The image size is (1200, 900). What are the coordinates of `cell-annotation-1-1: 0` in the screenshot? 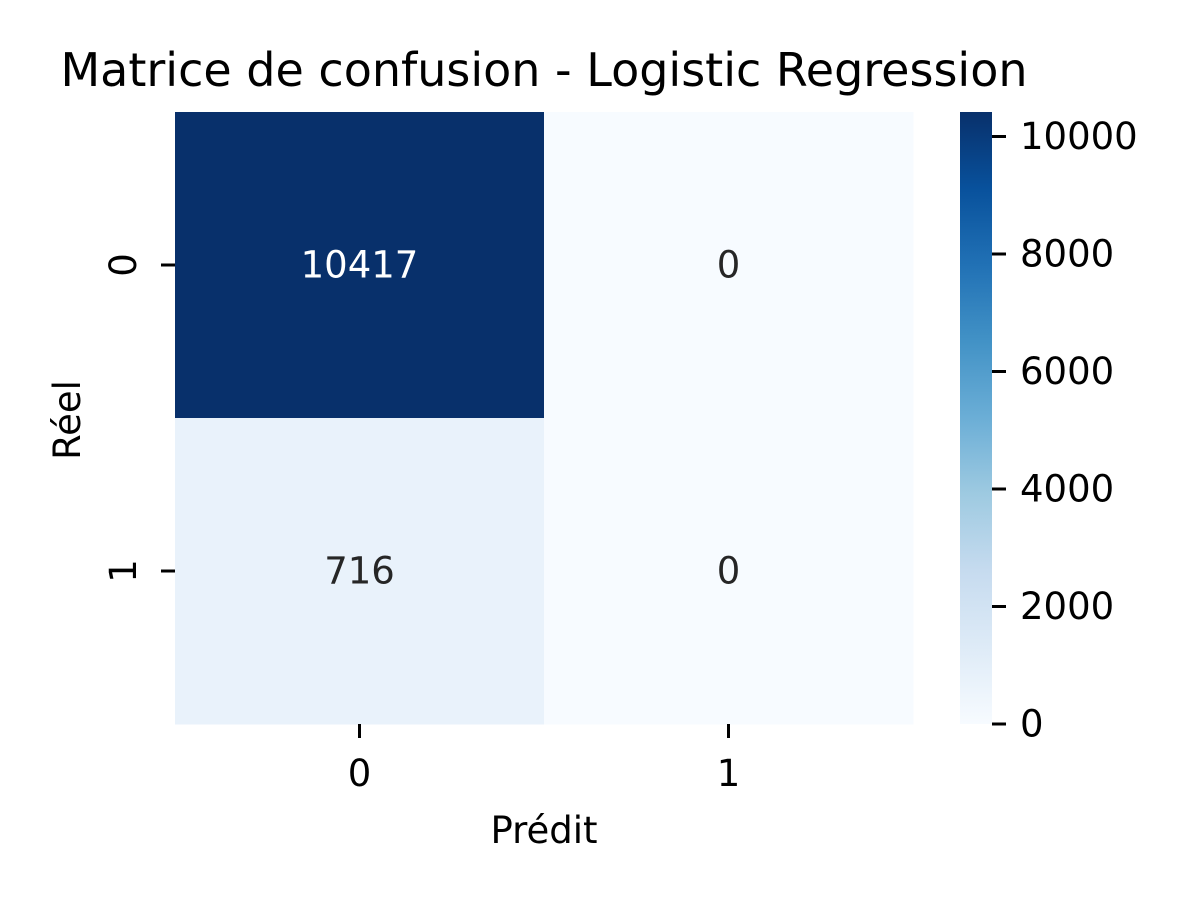 It's located at (729, 571).